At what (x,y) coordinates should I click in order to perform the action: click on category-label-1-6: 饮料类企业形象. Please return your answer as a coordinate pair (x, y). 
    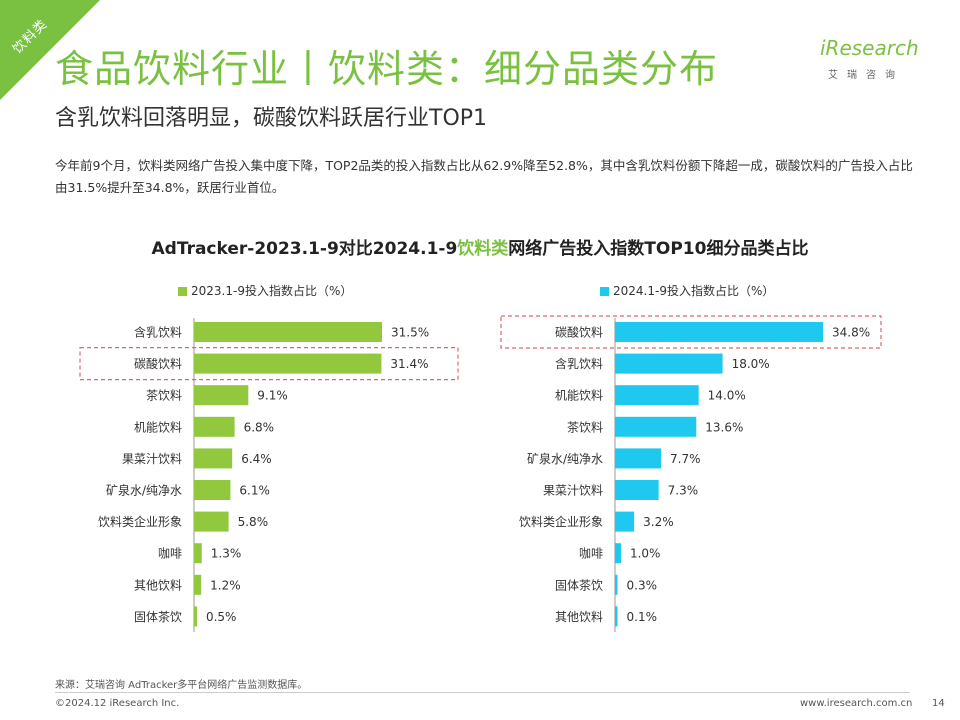
    Looking at the image, I should click on (561, 521).